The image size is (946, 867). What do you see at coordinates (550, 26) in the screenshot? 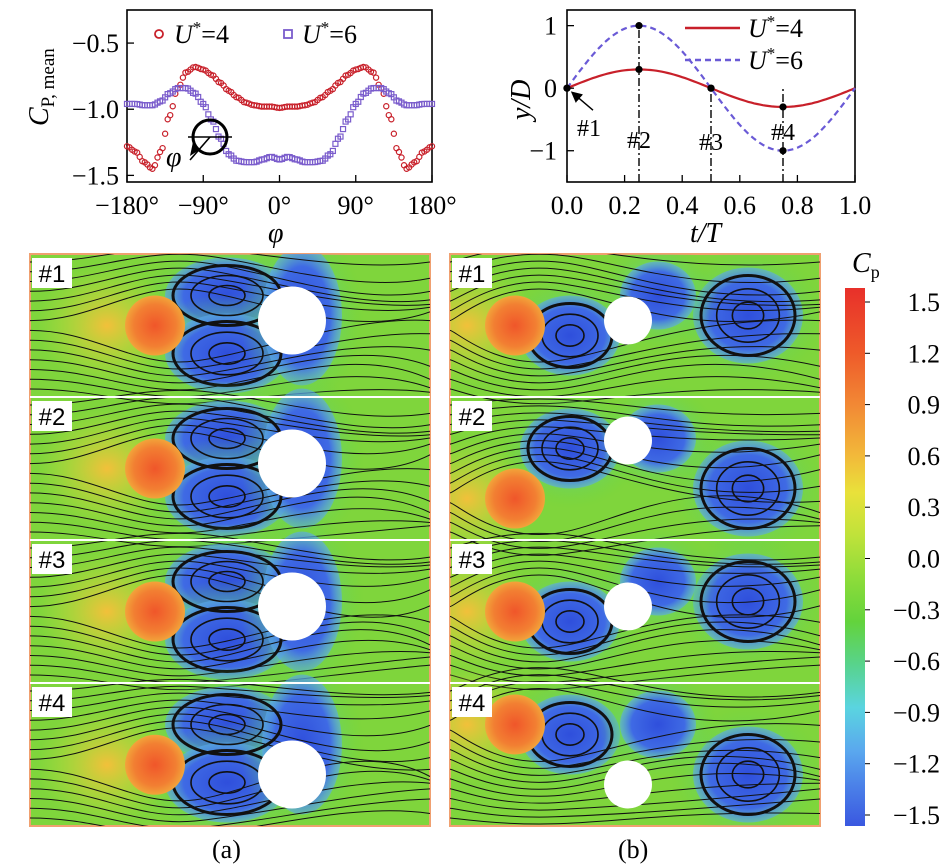
I see `disp-y-tick-label: 1` at bounding box center [550, 26].